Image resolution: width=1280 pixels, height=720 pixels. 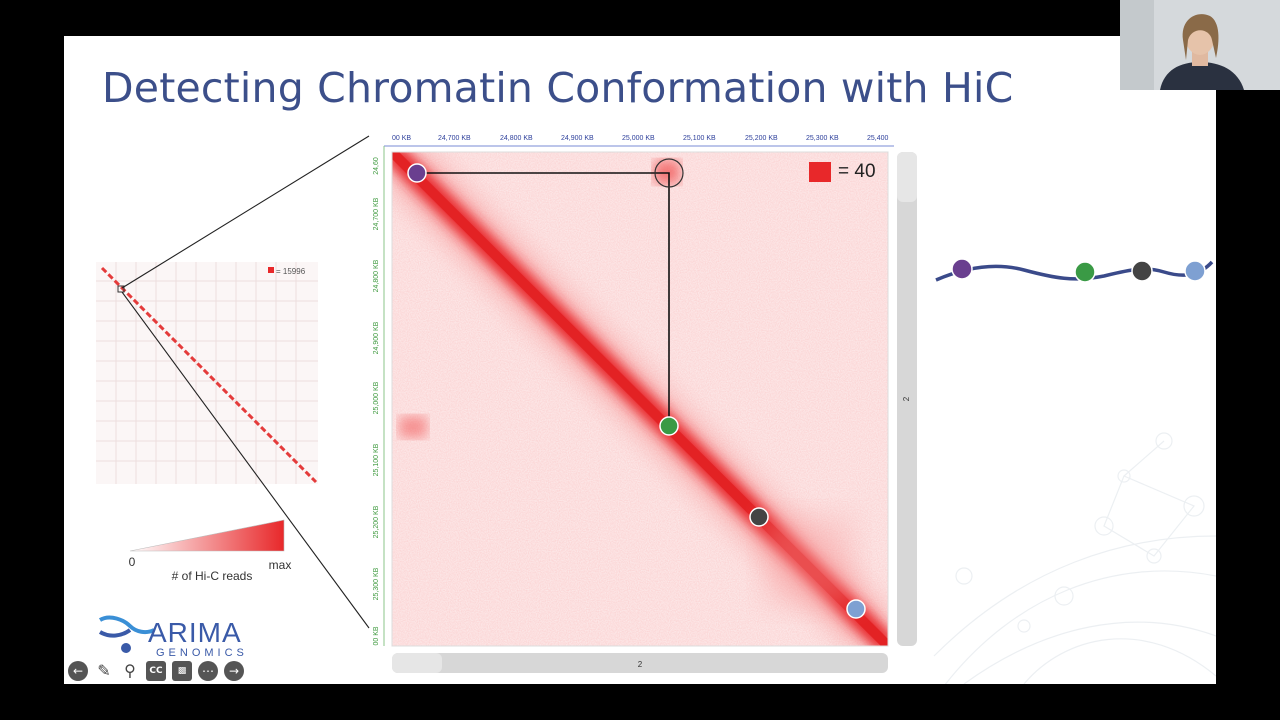 I want to click on color-scale-legend: 0 max # of Hi-C reads, so click(x=210, y=551).